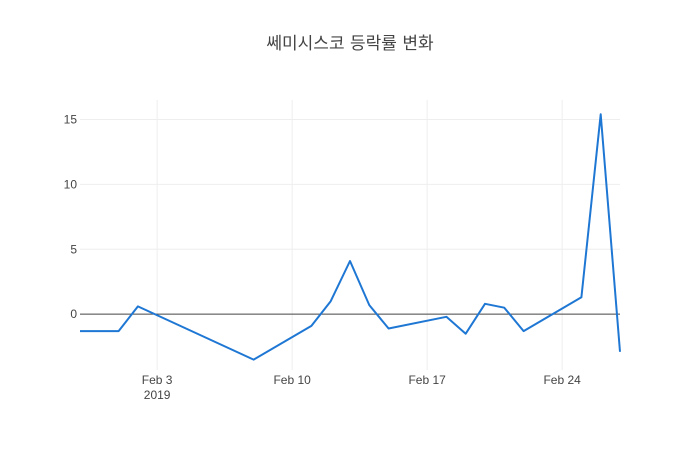 Image resolution: width=700 pixels, height=450 pixels. I want to click on chart-title: 쎄미시스코 등락률 변화, so click(350, 44).